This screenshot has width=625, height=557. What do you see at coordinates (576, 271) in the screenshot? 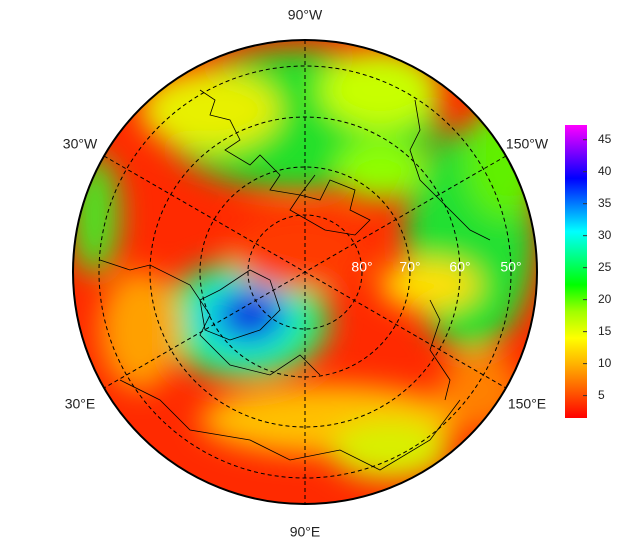
I see `colorbar` at bounding box center [576, 271].